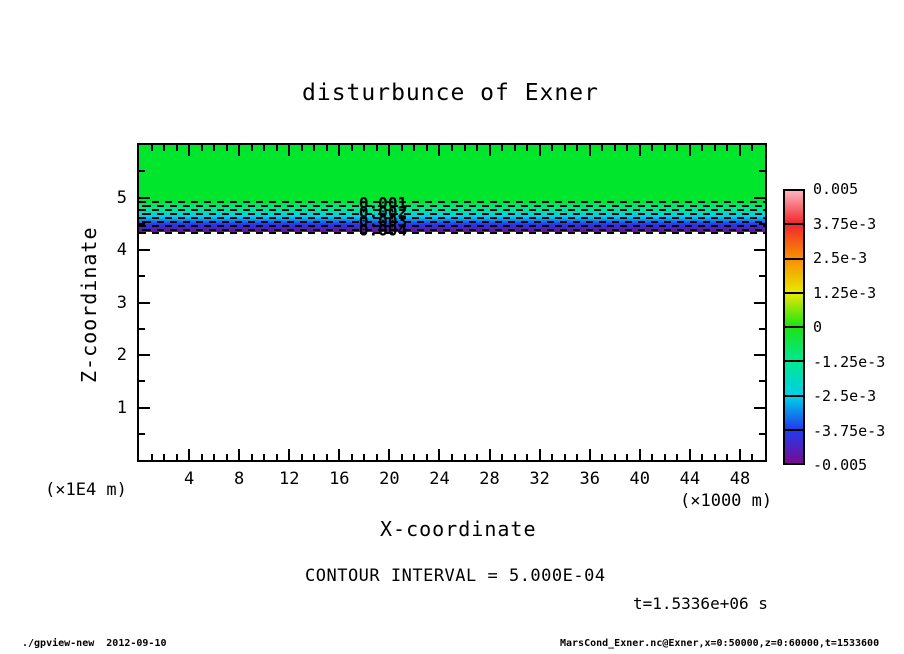 Image resolution: width=904 pixels, height=654 pixels. What do you see at coordinates (383, 212) in the screenshot?
I see `contour-label: 0.002` at bounding box center [383, 212].